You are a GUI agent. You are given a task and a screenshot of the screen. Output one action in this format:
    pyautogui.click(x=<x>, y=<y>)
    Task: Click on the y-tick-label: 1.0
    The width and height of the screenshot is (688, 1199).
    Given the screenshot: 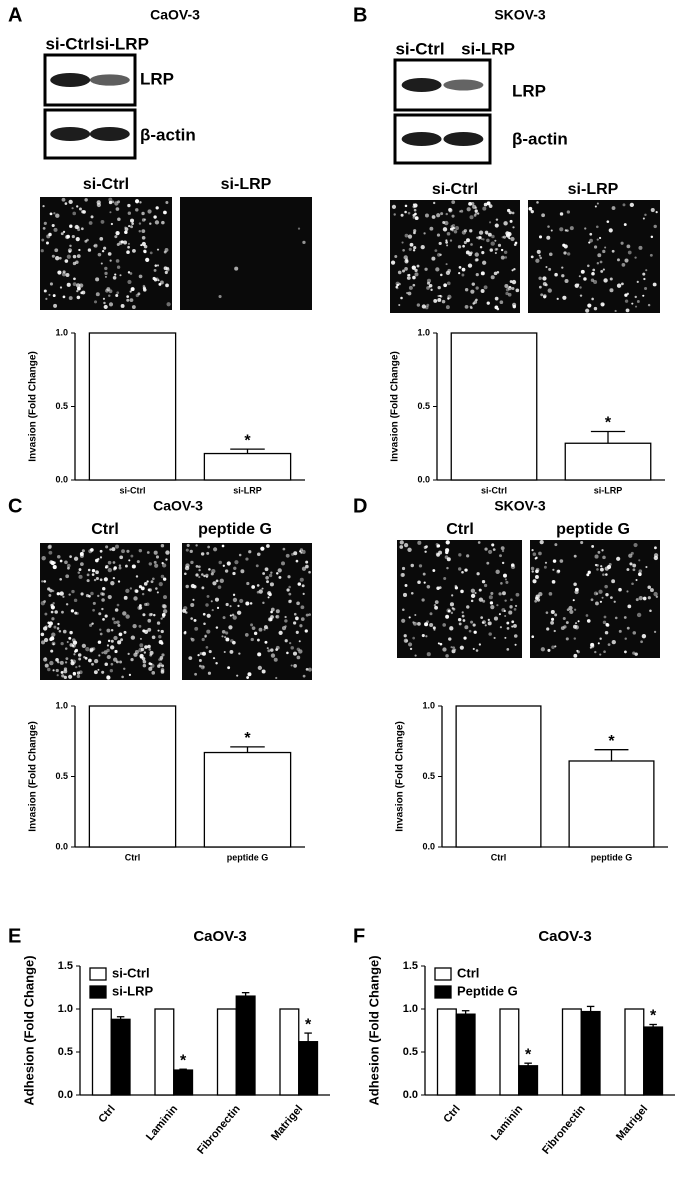 What is the action you would take?
    pyautogui.click(x=61, y=705)
    